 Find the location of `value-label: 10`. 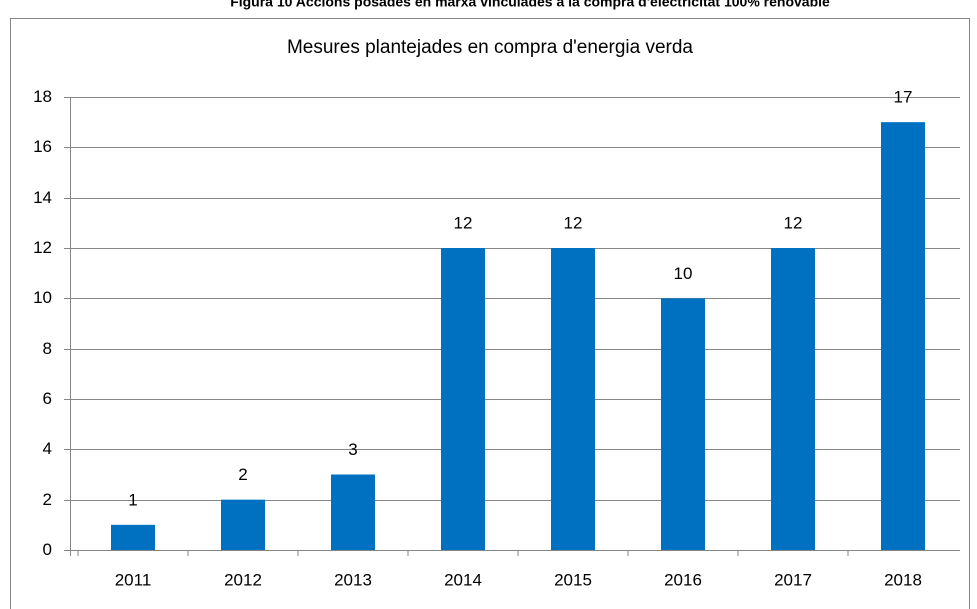

value-label: 10 is located at coordinates (683, 273).